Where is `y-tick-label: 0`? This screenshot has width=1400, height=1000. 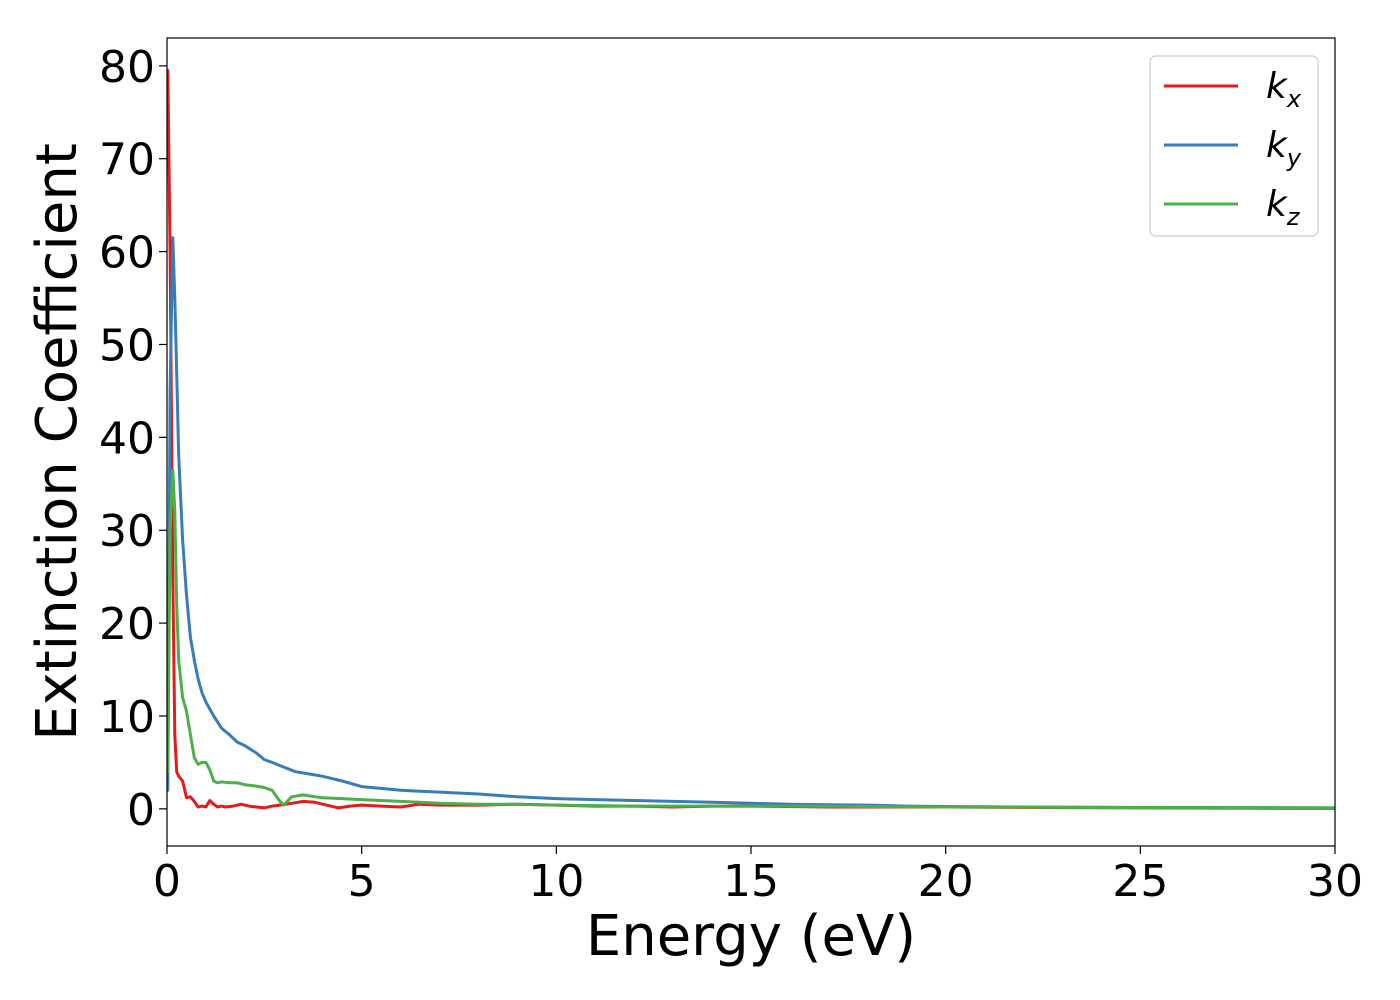 y-tick-label: 0 is located at coordinates (141, 810).